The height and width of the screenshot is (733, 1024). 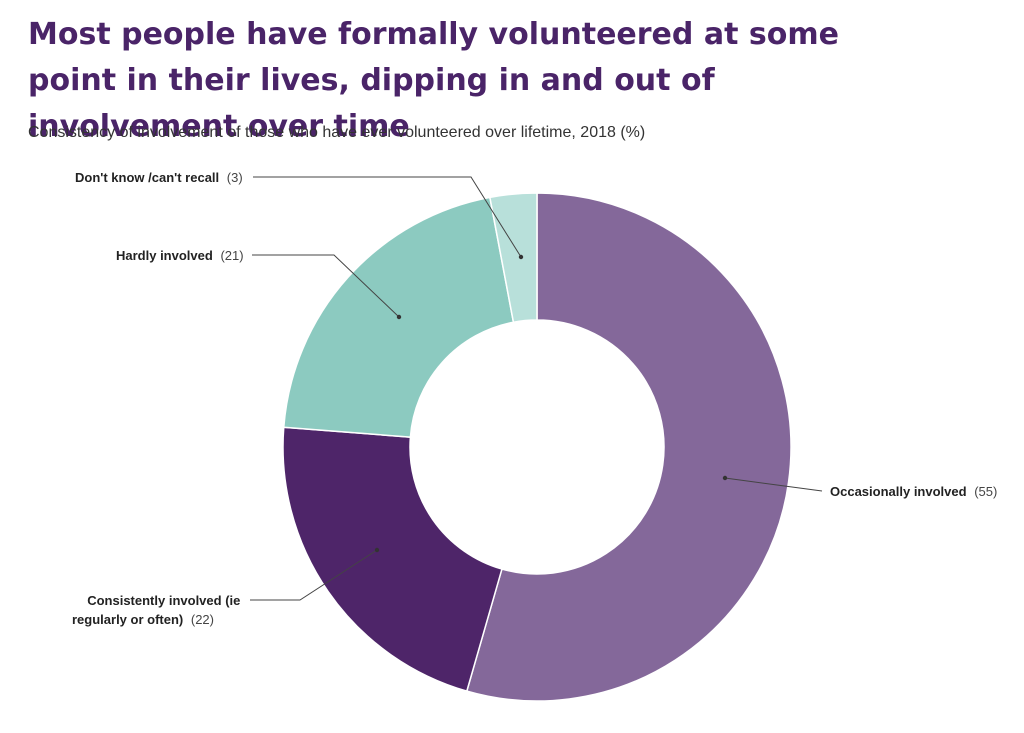 What do you see at coordinates (326, 286) in the screenshot?
I see `leader-line-hardly` at bounding box center [326, 286].